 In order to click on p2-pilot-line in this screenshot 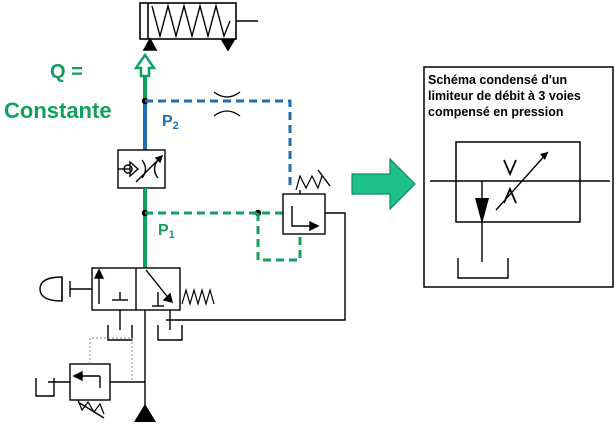, I will do `click(218, 143)`.